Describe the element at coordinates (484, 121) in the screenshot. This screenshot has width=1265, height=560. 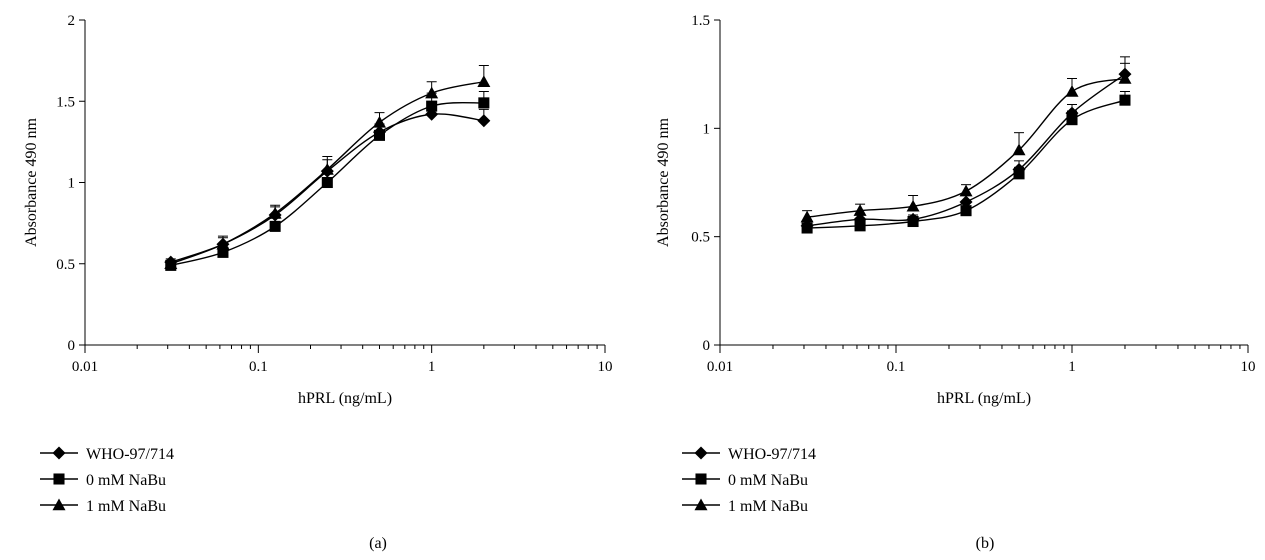
I see `data-point-diamond` at that location.